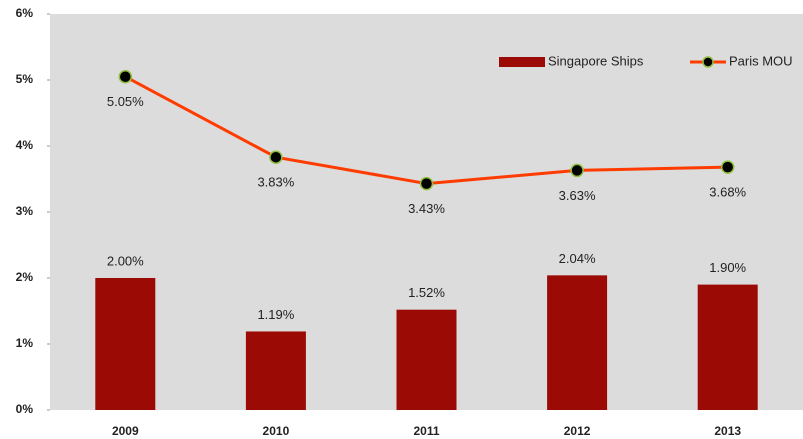 Image resolution: width=803 pixels, height=439 pixels. What do you see at coordinates (275, 182) in the screenshot?
I see `data-label: 3.83%` at bounding box center [275, 182].